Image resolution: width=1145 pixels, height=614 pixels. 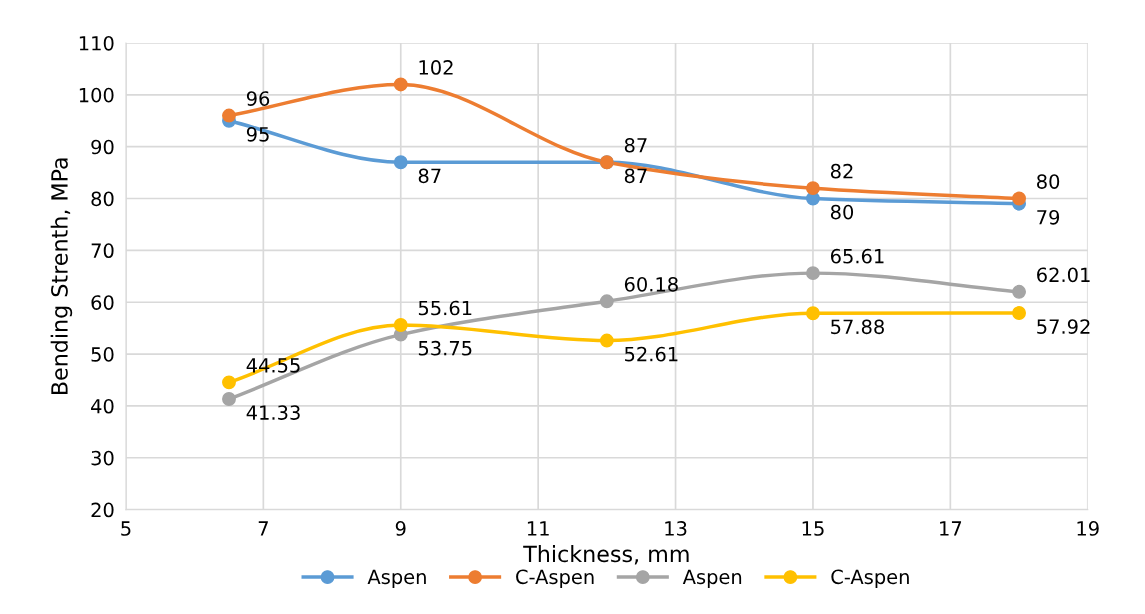 What do you see at coordinates (102, 510) in the screenshot?
I see `y-tick-label: 20` at bounding box center [102, 510].